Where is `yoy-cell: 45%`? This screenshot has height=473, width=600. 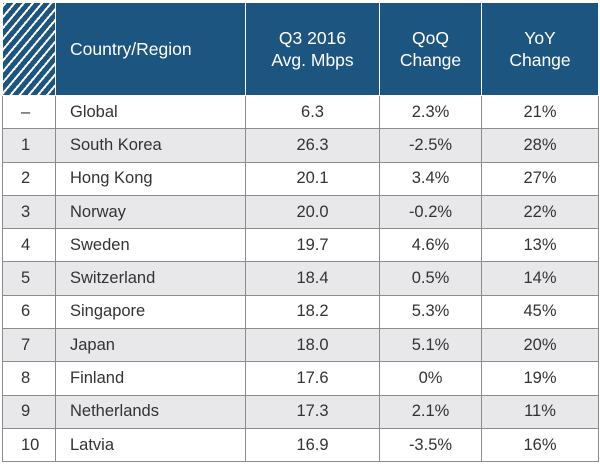 yoy-cell: 45% is located at coordinates (540, 312).